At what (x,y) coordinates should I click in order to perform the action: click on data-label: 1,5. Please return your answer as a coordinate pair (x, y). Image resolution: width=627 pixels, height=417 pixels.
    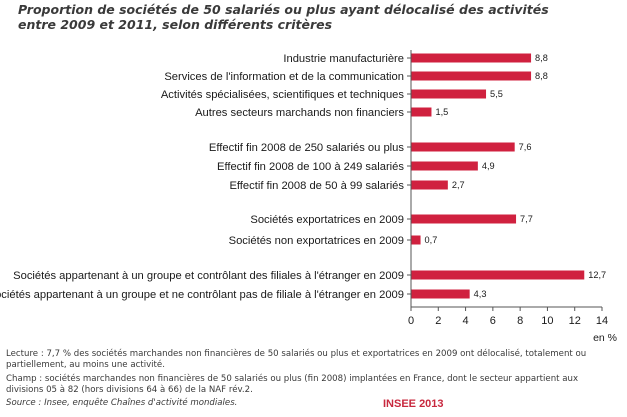
    Looking at the image, I should click on (441, 112).